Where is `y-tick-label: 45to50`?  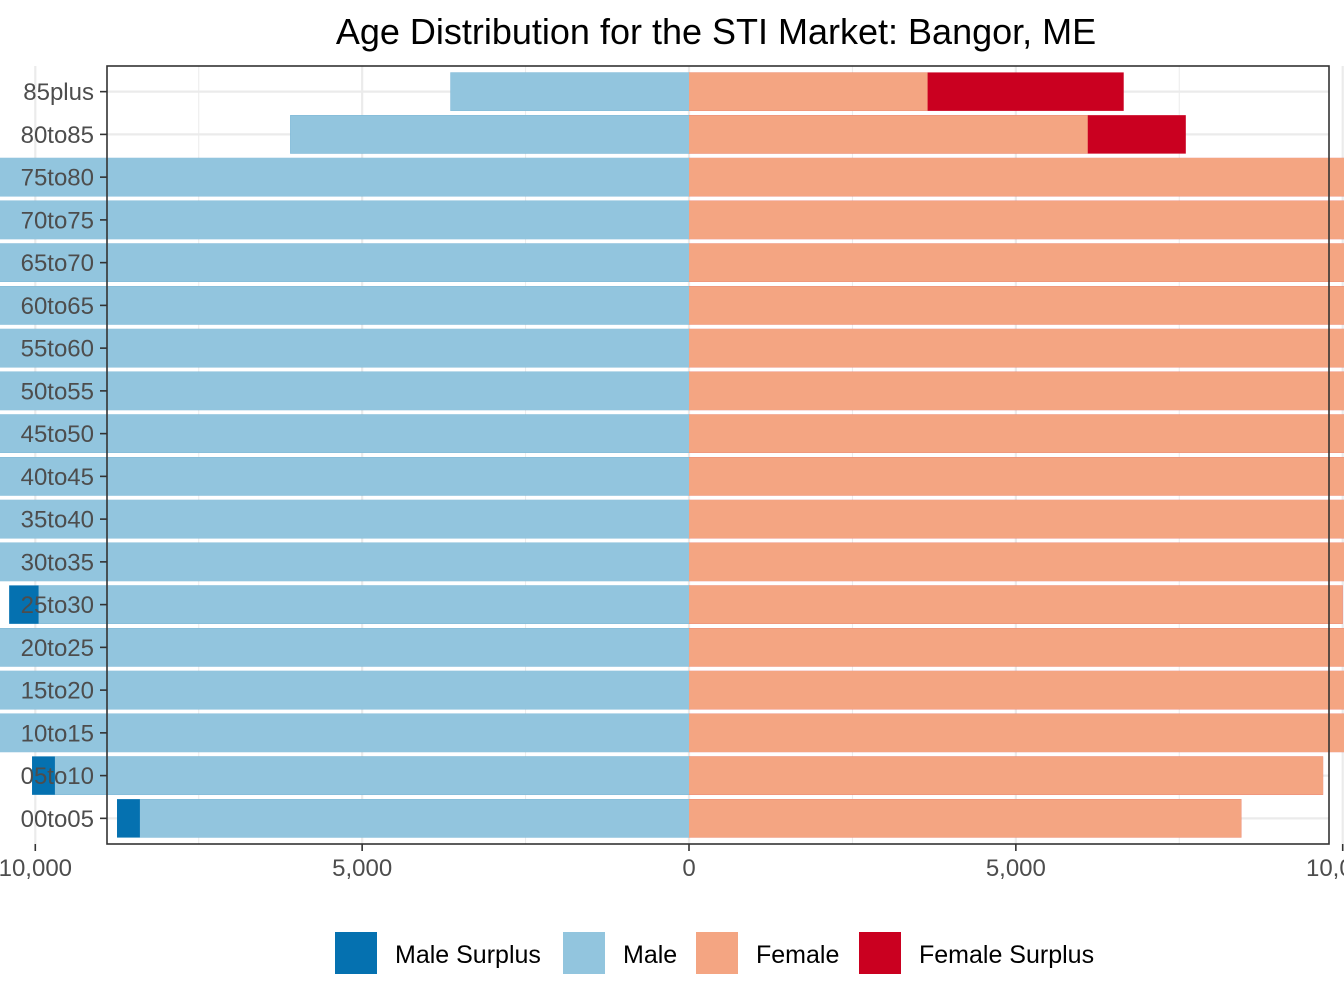
y-tick-label: 45to50 is located at coordinates (57, 434).